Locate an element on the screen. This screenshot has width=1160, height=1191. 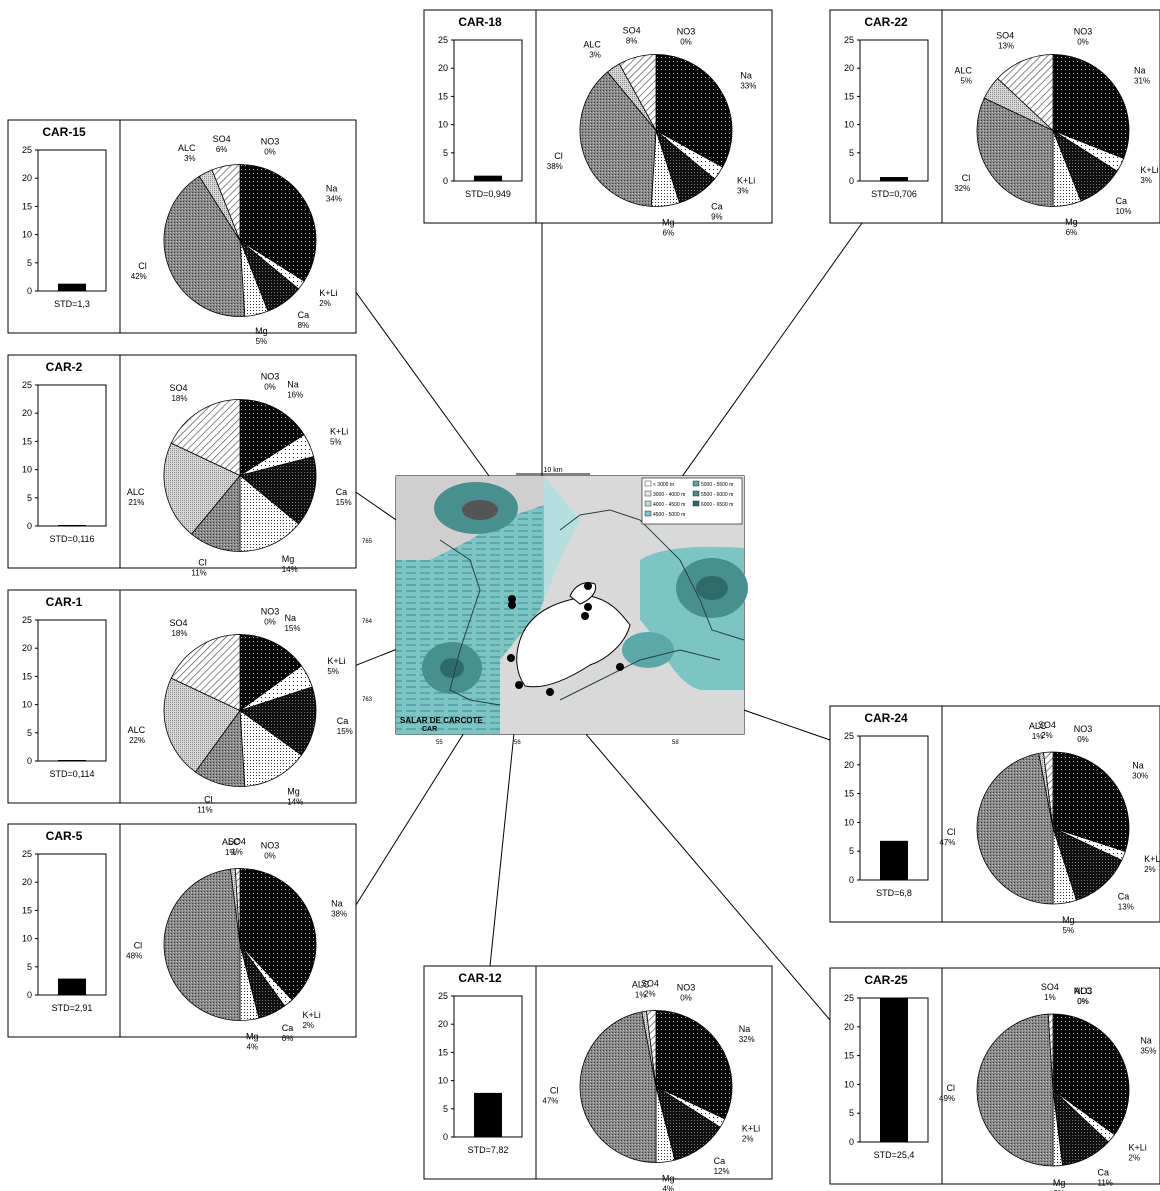
panel-title: CAR-1 is located at coordinates (64, 602).